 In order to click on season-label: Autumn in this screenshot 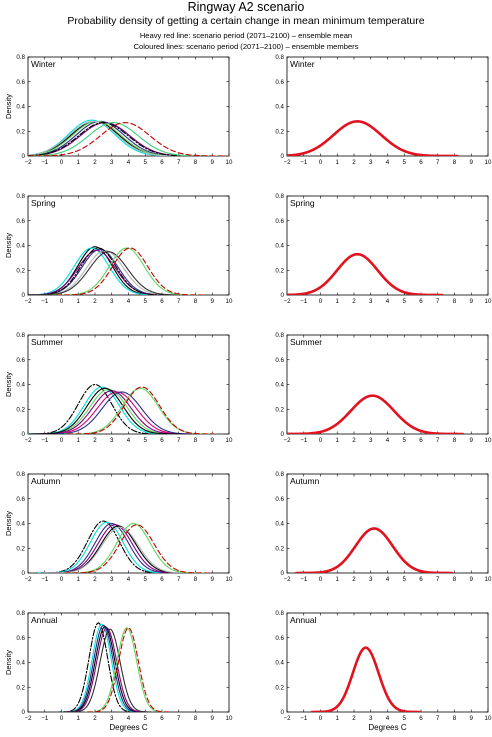, I will do `click(46, 481)`.